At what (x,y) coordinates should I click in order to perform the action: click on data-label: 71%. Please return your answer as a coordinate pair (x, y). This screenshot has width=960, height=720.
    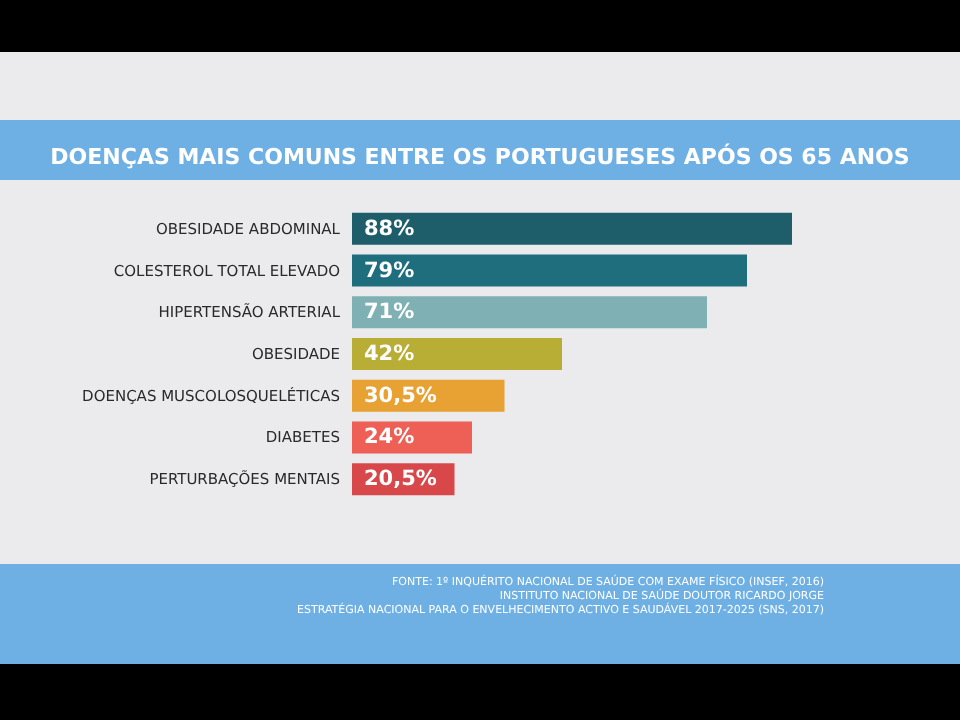
    Looking at the image, I should click on (390, 312).